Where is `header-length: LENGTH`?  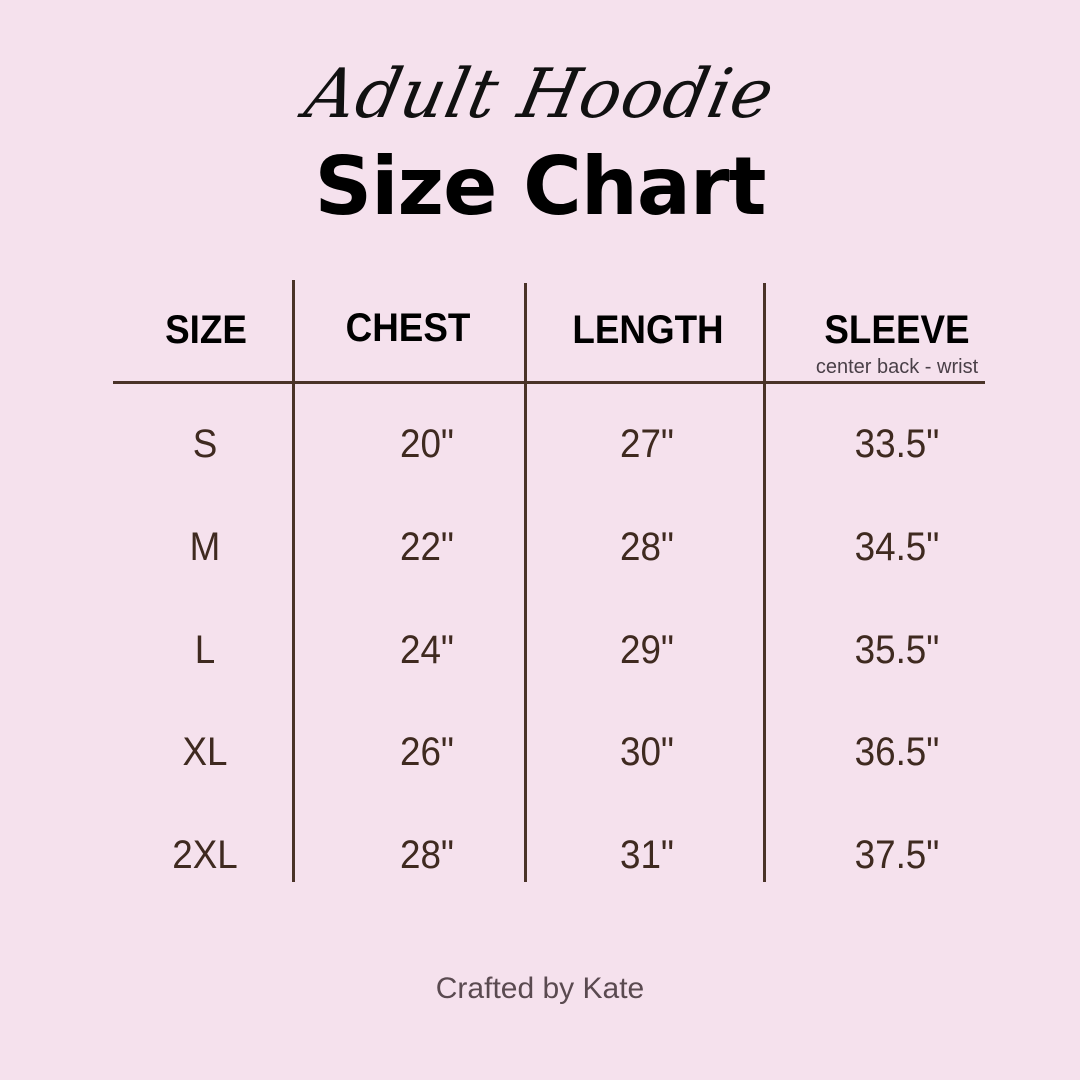 header-length: LENGTH is located at coordinates (648, 330).